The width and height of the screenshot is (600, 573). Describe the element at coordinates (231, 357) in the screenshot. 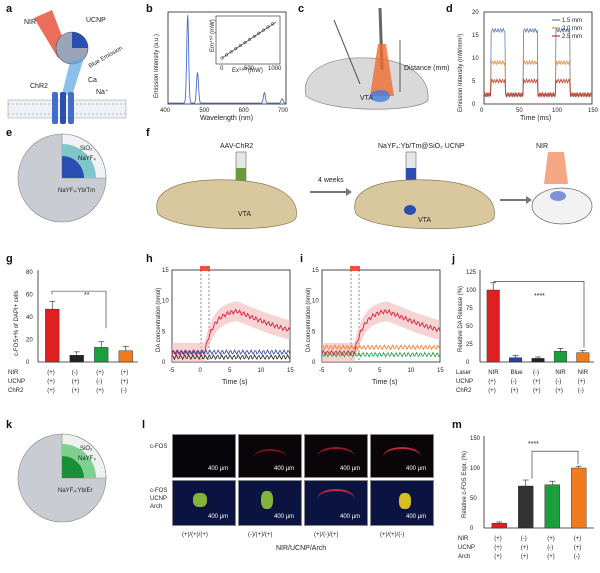

I see `h-black-line` at that location.